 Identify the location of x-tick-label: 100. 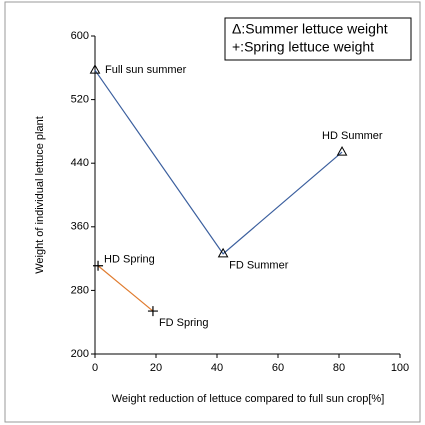
(400, 368).